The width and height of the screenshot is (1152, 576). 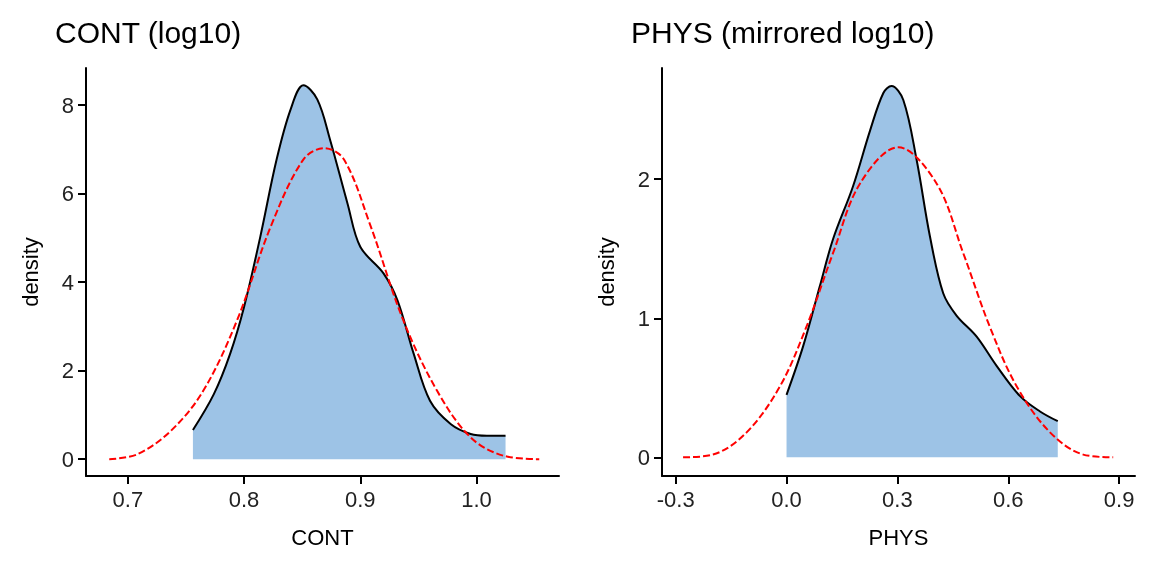 I want to click on x-axis-title: CONT, so click(x=322, y=537).